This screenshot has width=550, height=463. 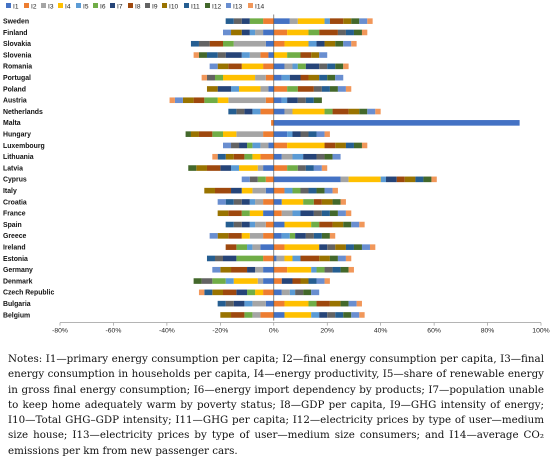 I want to click on legend-label-I2: I2, so click(x=34, y=7).